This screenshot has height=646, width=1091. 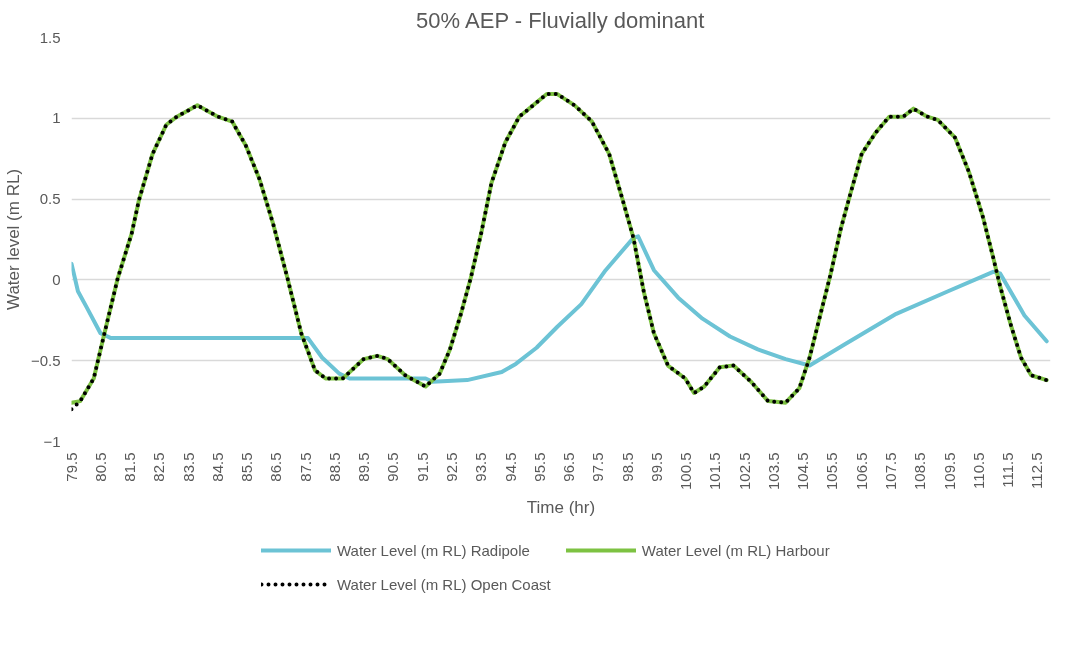 What do you see at coordinates (627, 467) in the screenshot?
I see `x-tick-label: 98.5` at bounding box center [627, 467].